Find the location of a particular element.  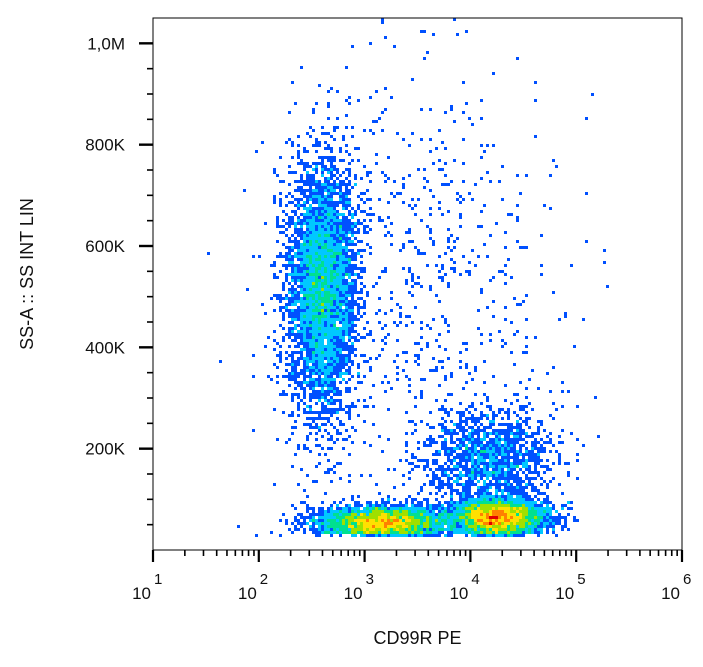

x-tick-base: 10 is located at coordinates (564, 593).